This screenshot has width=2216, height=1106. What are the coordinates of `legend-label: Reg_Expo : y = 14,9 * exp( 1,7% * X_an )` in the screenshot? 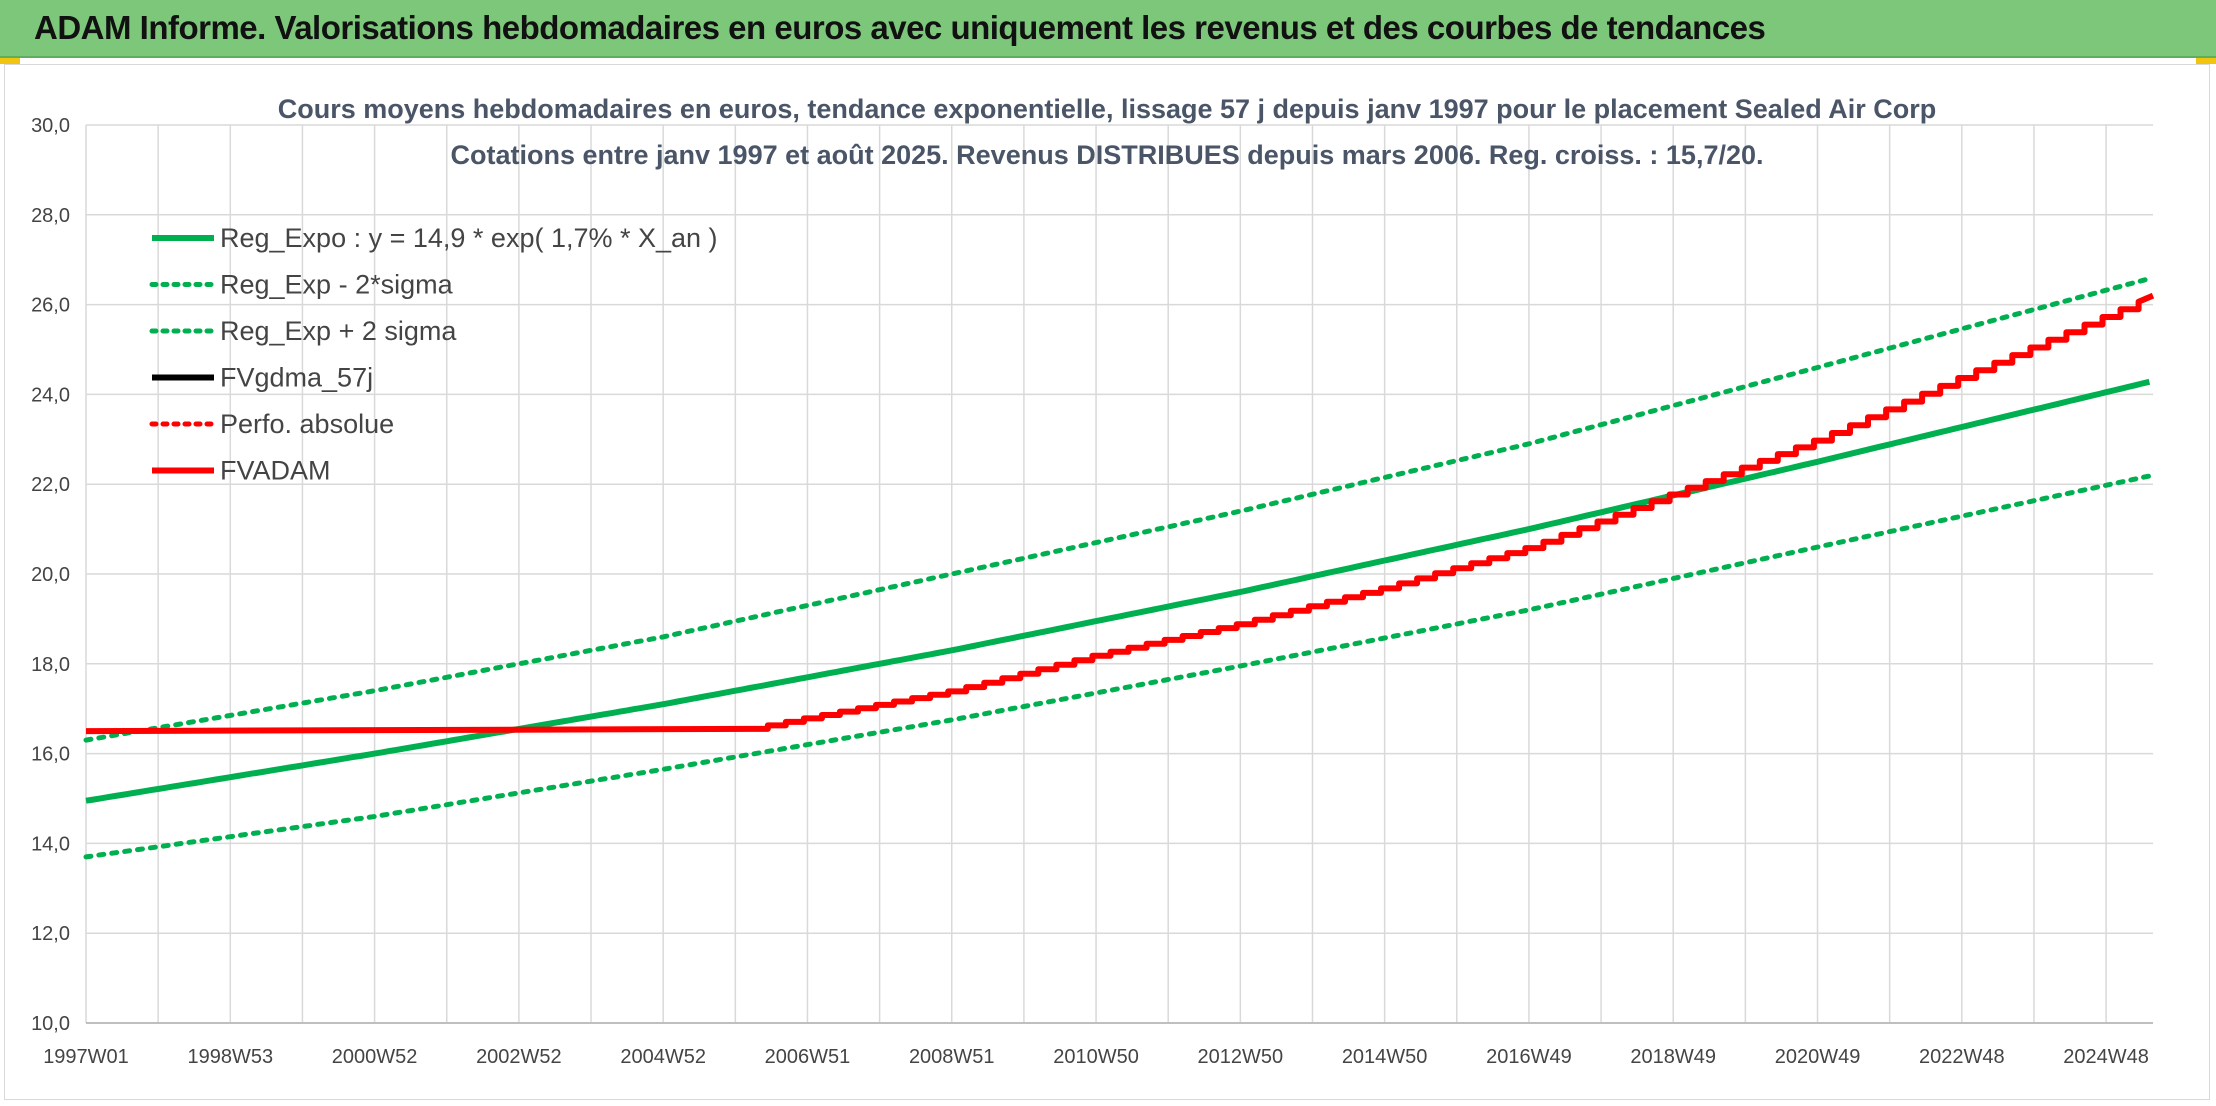 It's located at (469, 238).